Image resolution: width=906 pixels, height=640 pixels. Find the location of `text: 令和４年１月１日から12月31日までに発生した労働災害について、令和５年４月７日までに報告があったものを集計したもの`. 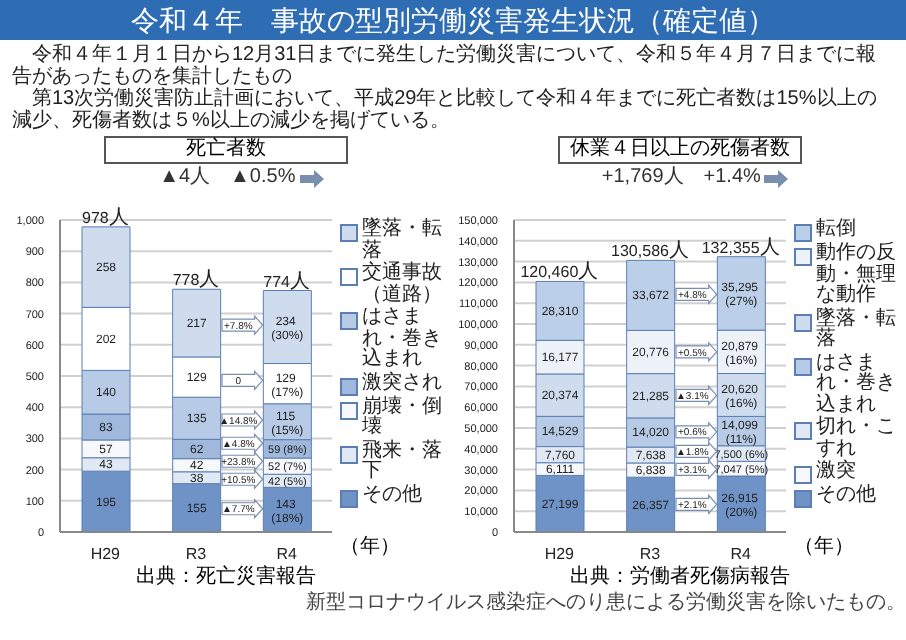

text: 令和４年１月１日から12月31日までに発生した労働災害について、令和５年４月７日までに報告があったものを集計したもの is located at coordinates (445, 66).